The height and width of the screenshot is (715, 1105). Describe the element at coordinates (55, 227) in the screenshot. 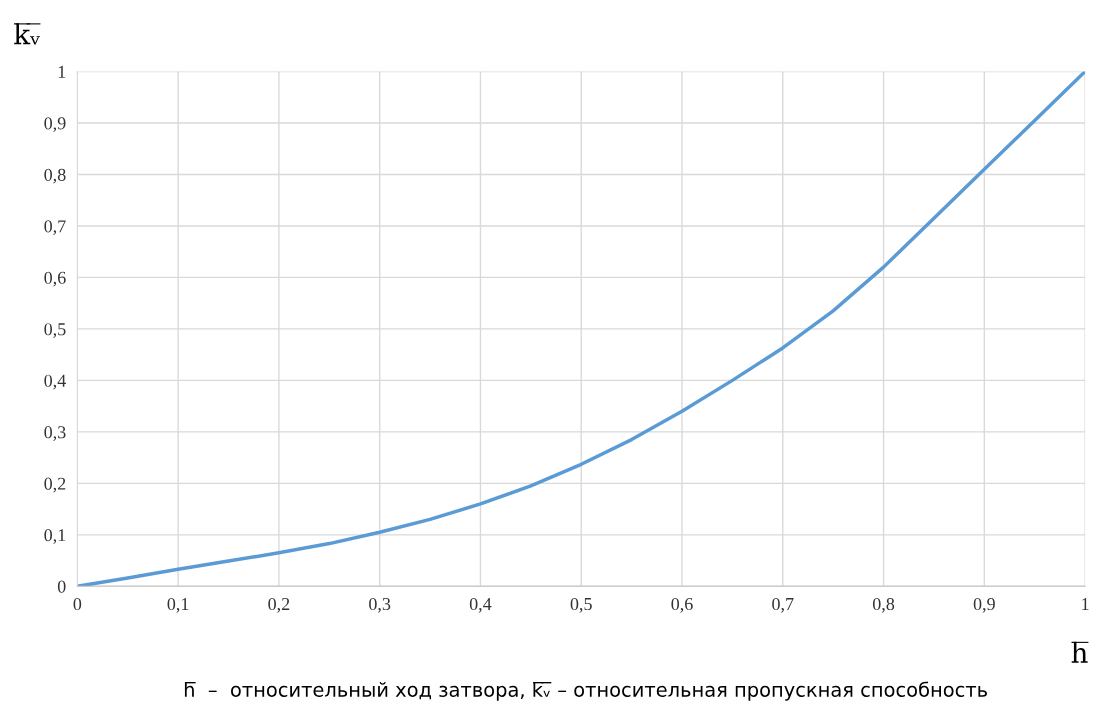

I see `y-tick-label: 0,7` at that location.